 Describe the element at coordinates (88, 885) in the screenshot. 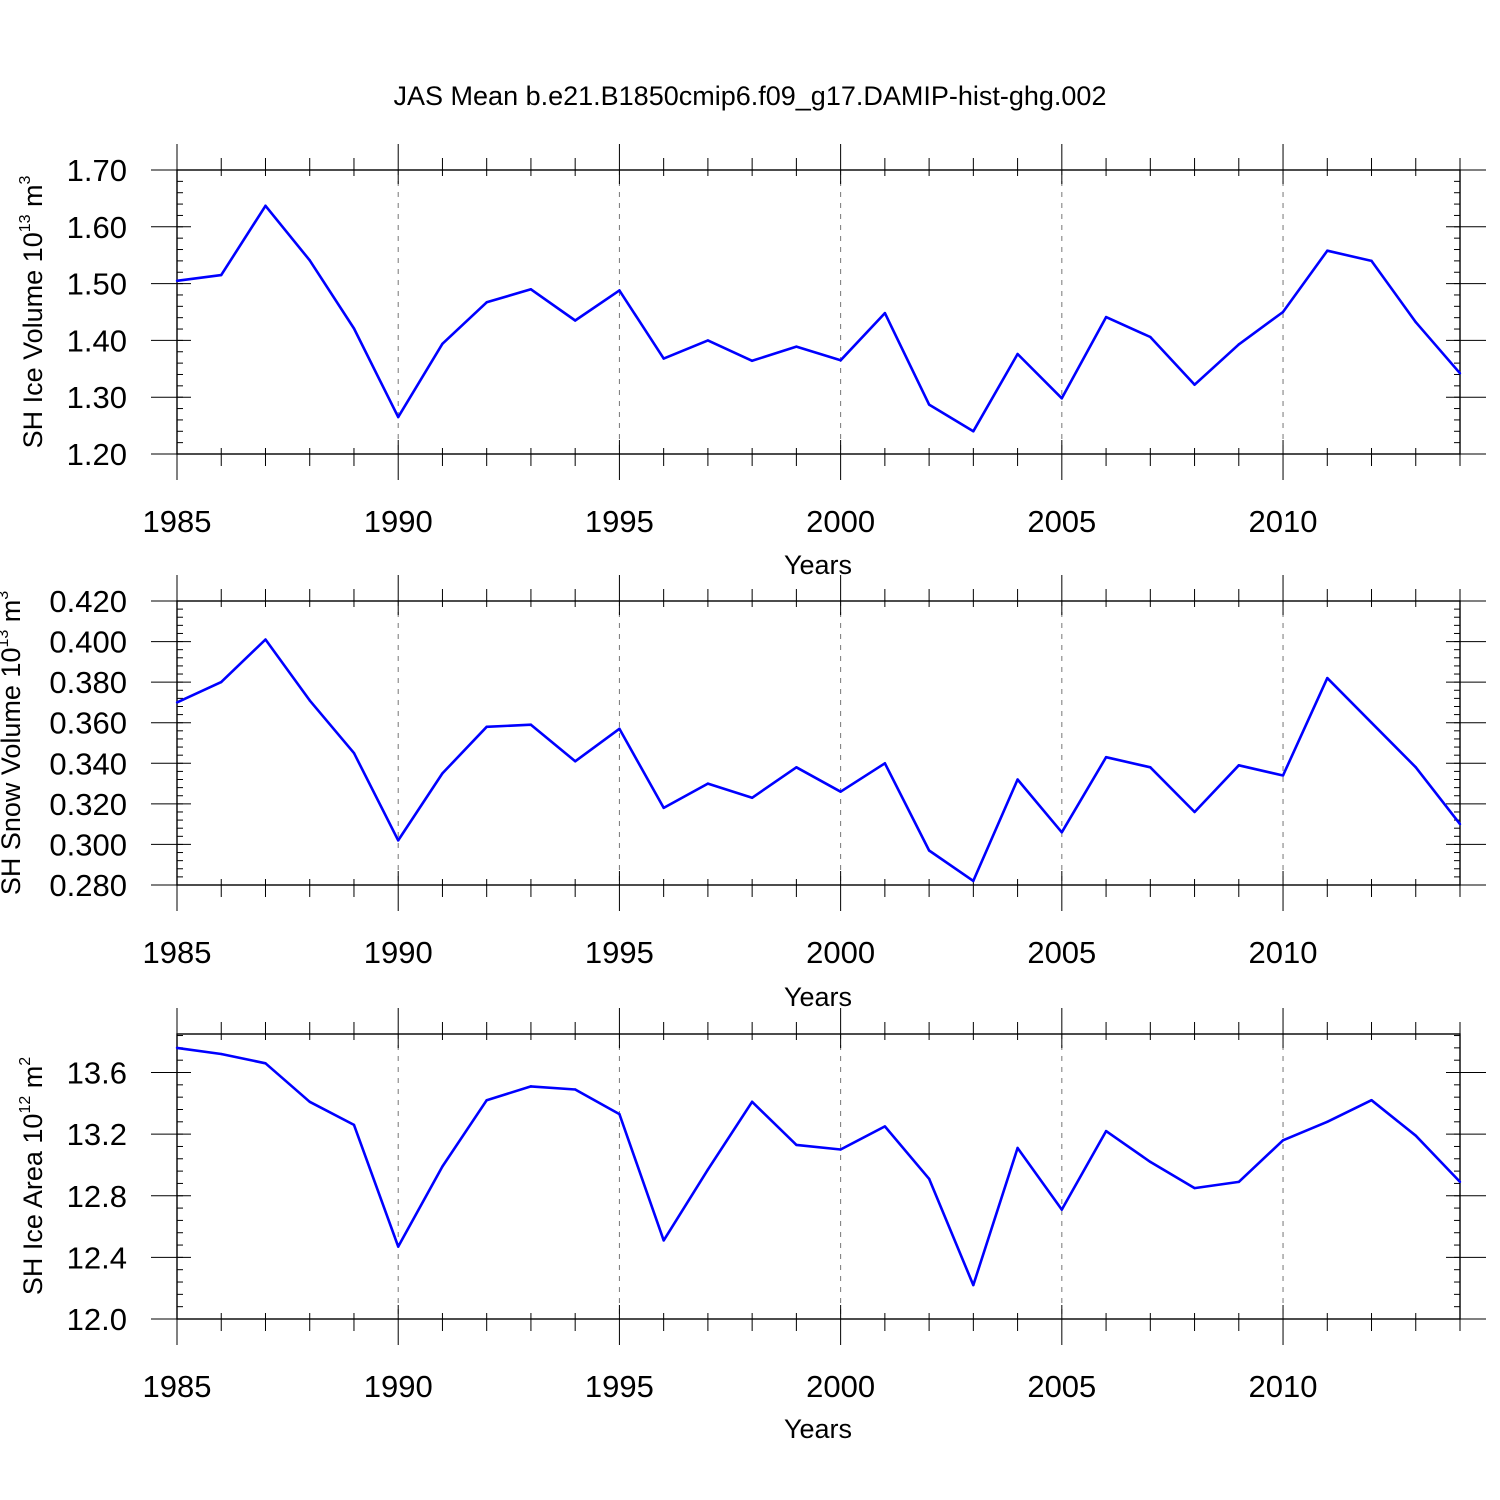

I see `y-tick-label: 0.280` at that location.